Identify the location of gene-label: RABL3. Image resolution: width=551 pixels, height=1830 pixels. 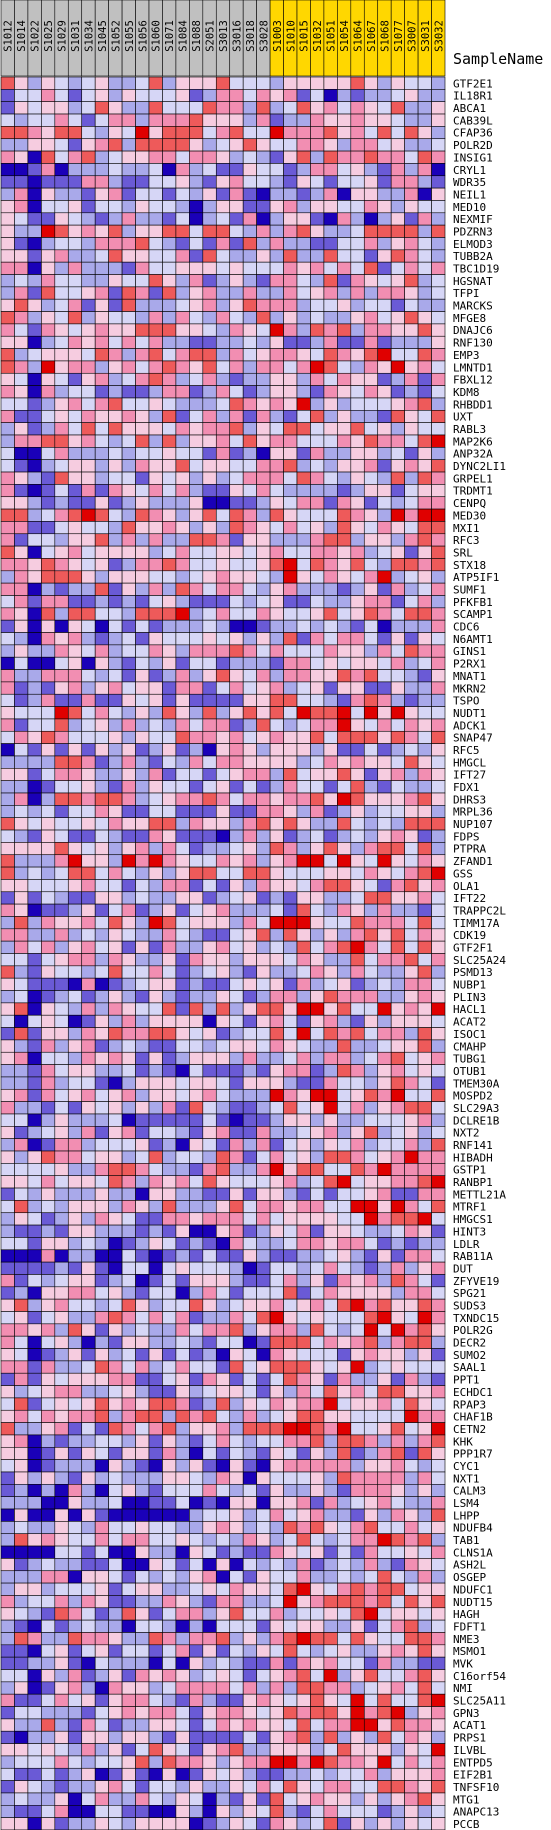
(469, 429).